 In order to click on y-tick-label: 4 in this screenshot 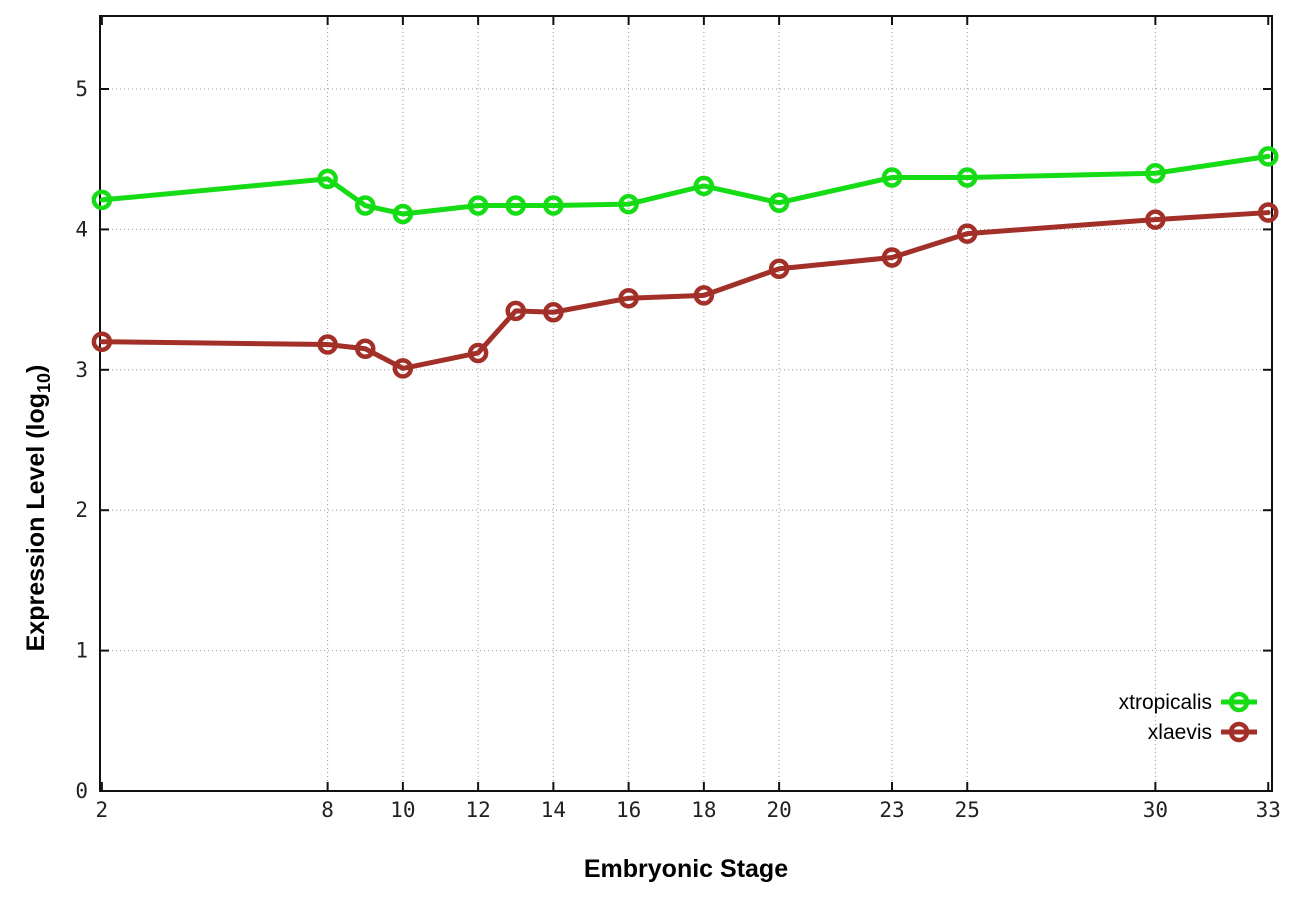, I will do `click(81, 229)`.